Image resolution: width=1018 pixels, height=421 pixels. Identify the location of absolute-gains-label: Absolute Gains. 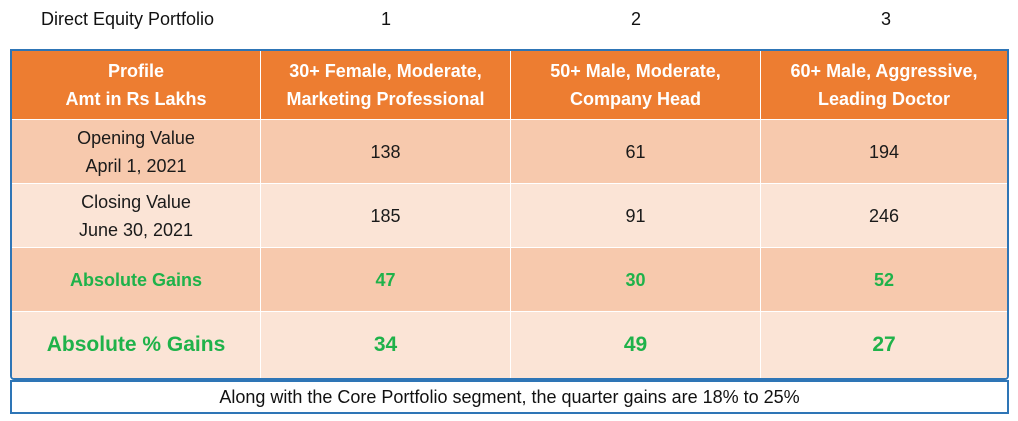
(136, 280).